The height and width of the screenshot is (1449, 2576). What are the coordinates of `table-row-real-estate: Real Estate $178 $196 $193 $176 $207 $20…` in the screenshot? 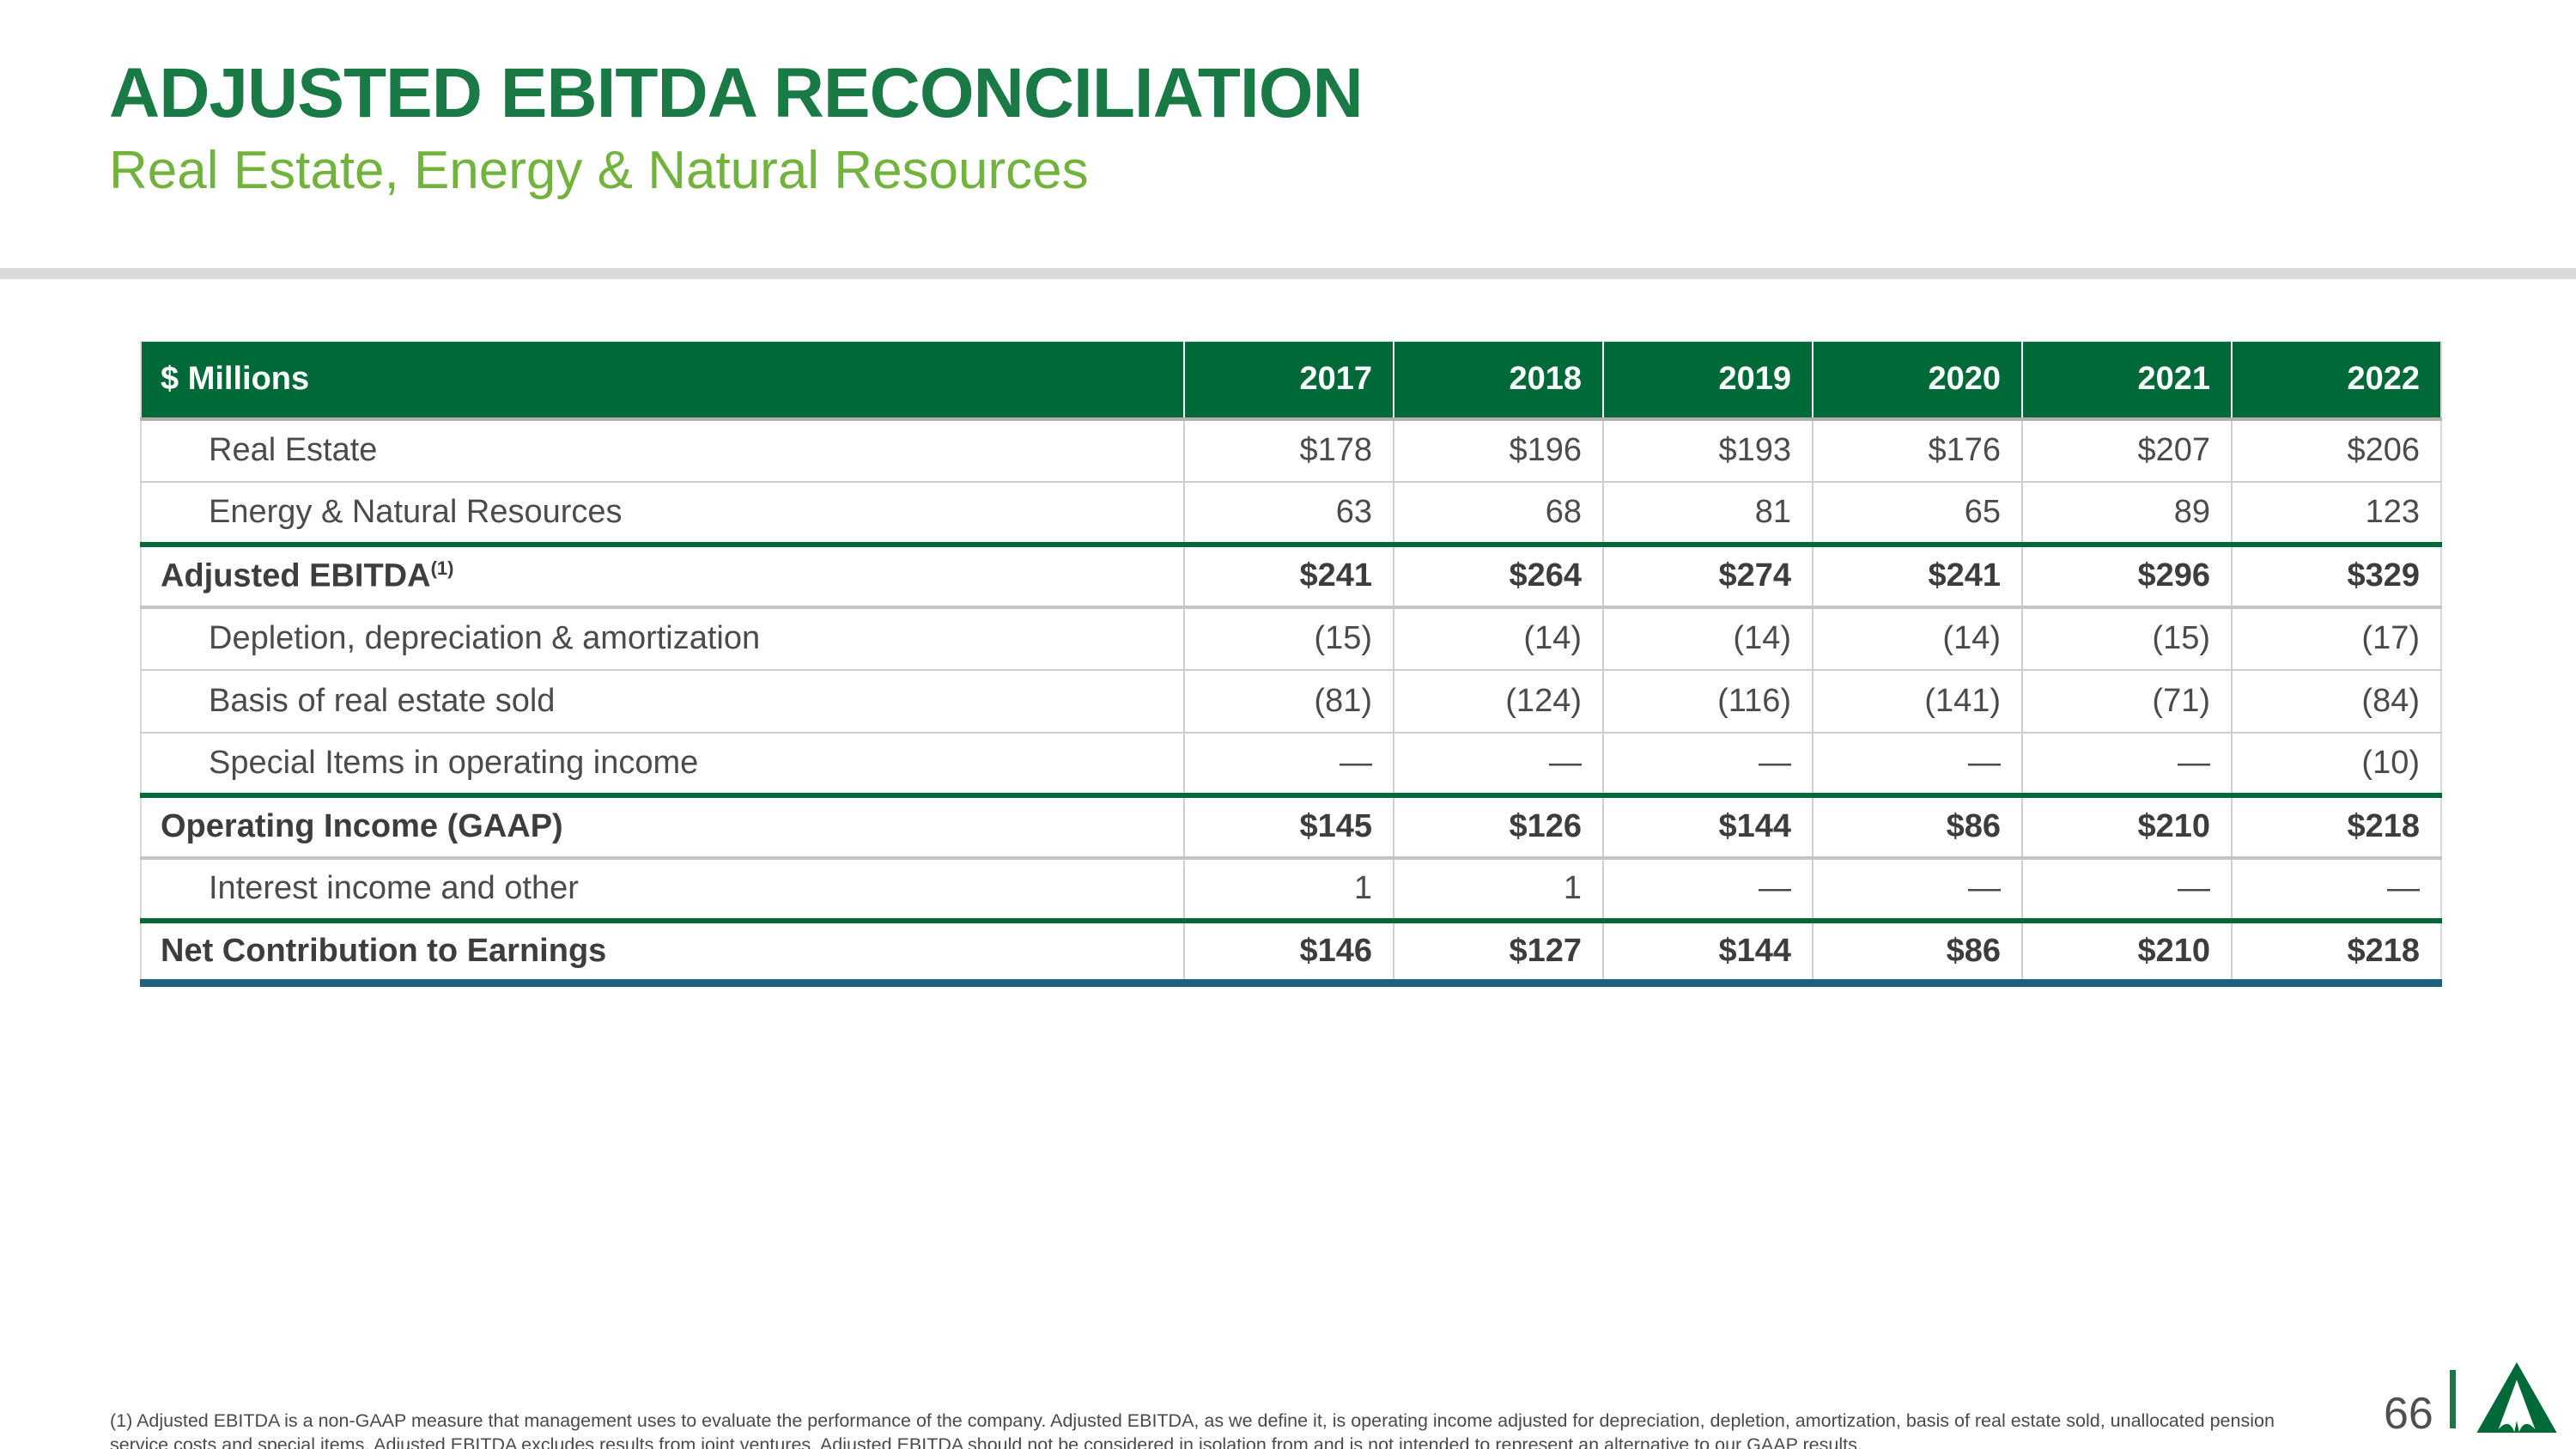 It's located at (1291, 449).